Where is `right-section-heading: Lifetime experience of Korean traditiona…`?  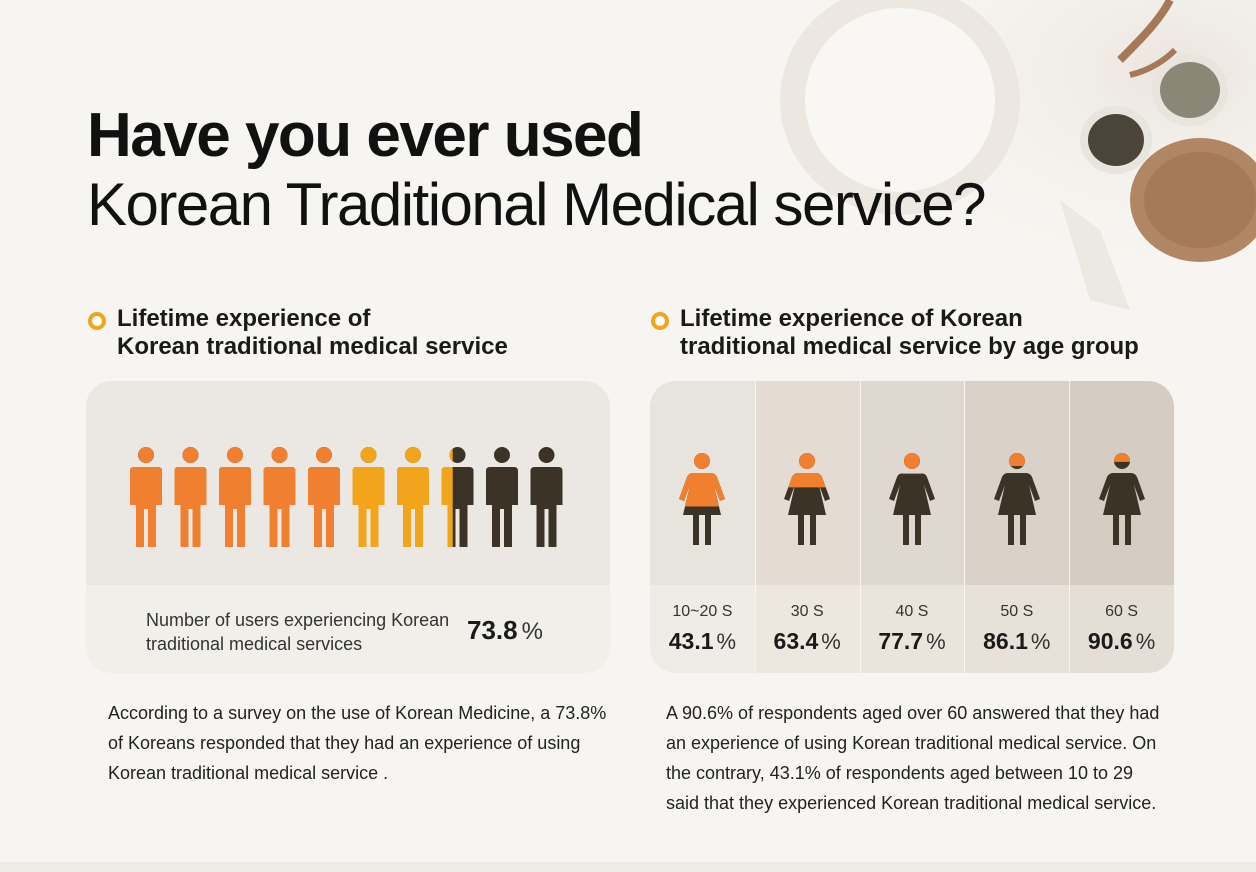 right-section-heading: Lifetime experience of Korean traditiona… is located at coordinates (909, 333).